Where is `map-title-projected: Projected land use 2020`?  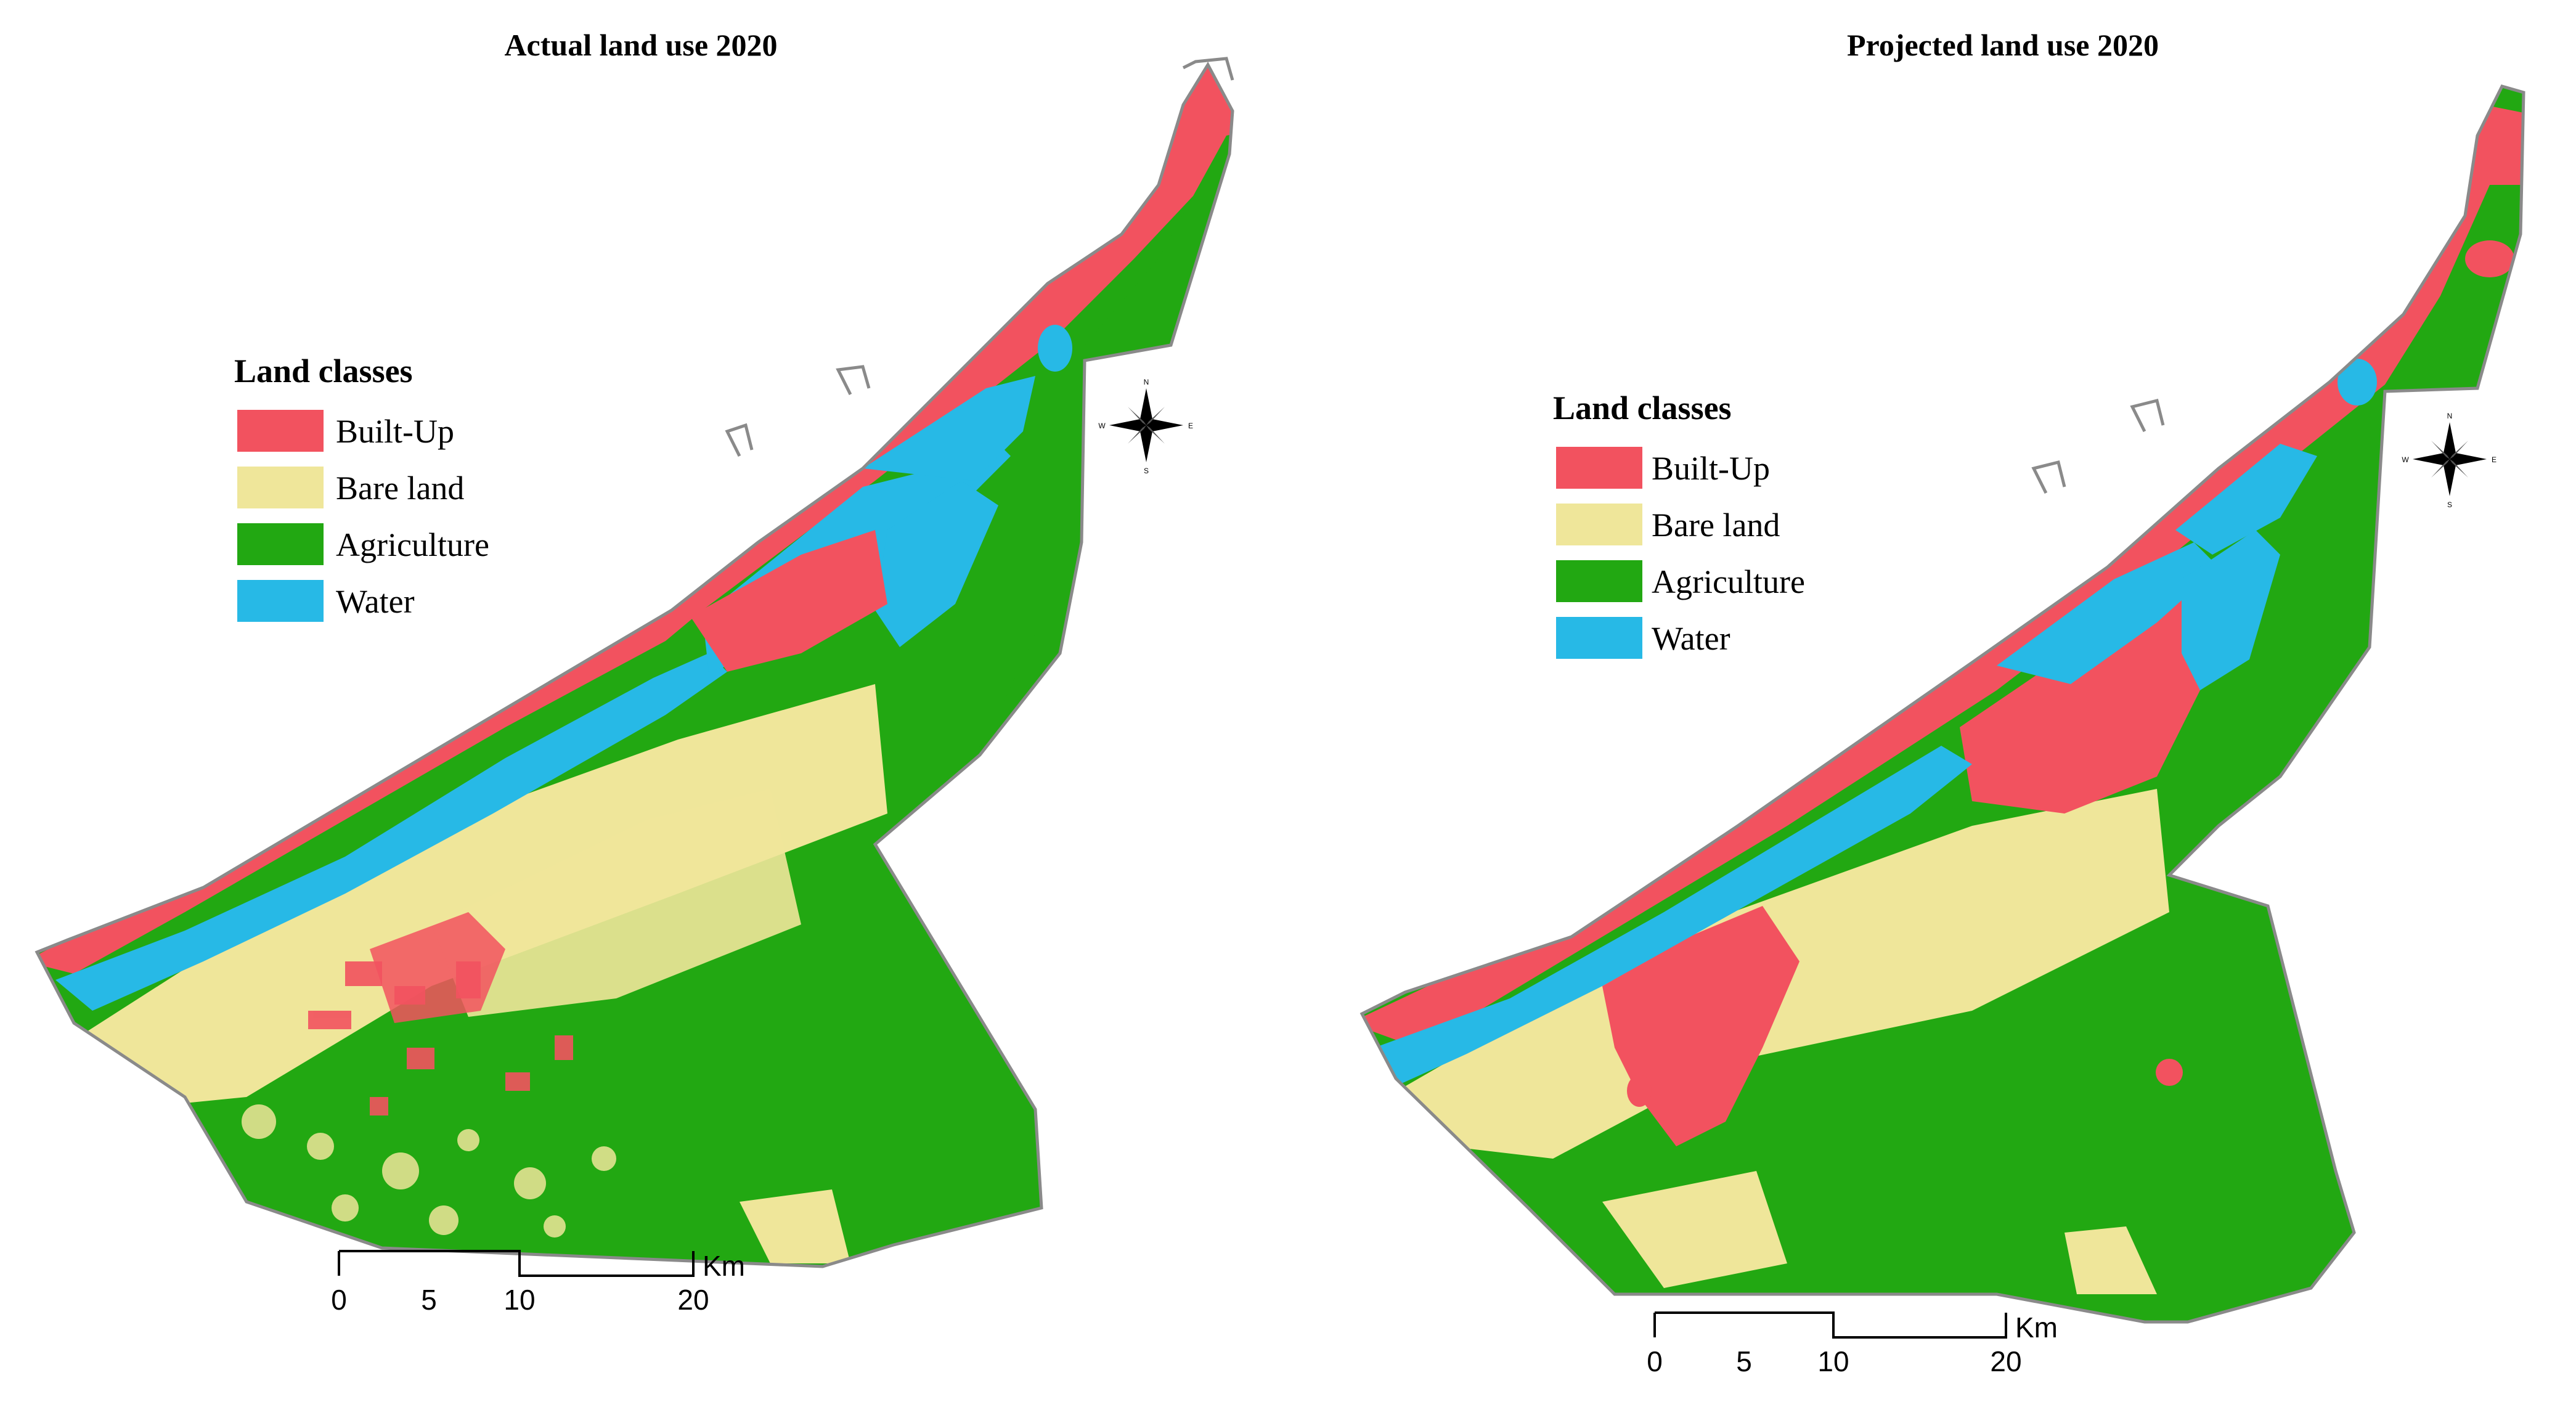 map-title-projected: Projected land use 2020 is located at coordinates (2003, 45).